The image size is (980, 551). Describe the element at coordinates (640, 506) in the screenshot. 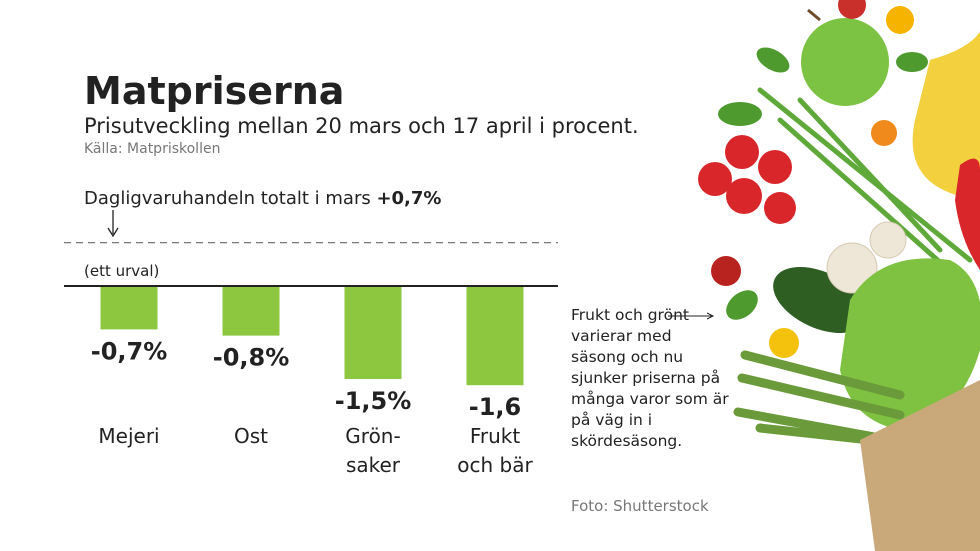

I see `photo-credit: Foto: Shutterstock` at that location.